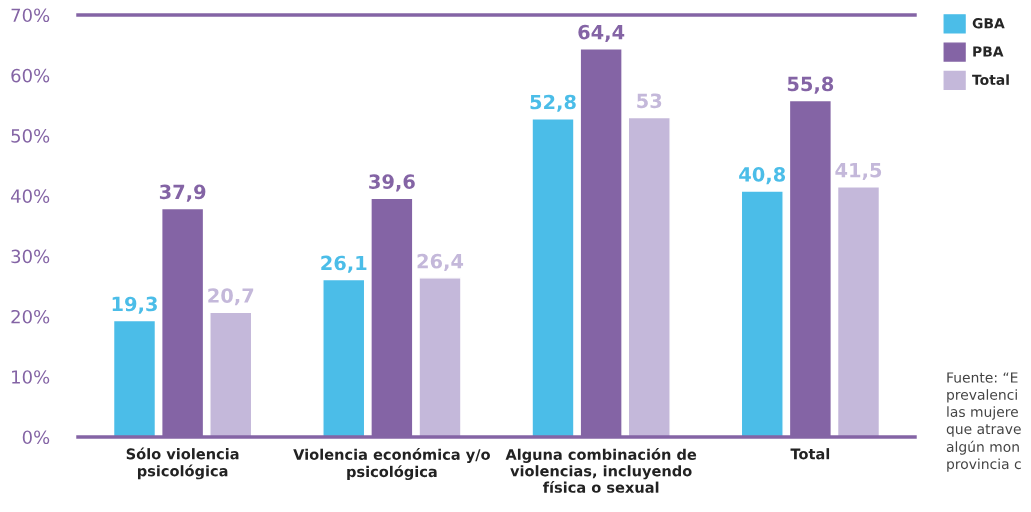  Describe the element at coordinates (601, 33) in the screenshot. I see `data-label: 64,4` at that location.